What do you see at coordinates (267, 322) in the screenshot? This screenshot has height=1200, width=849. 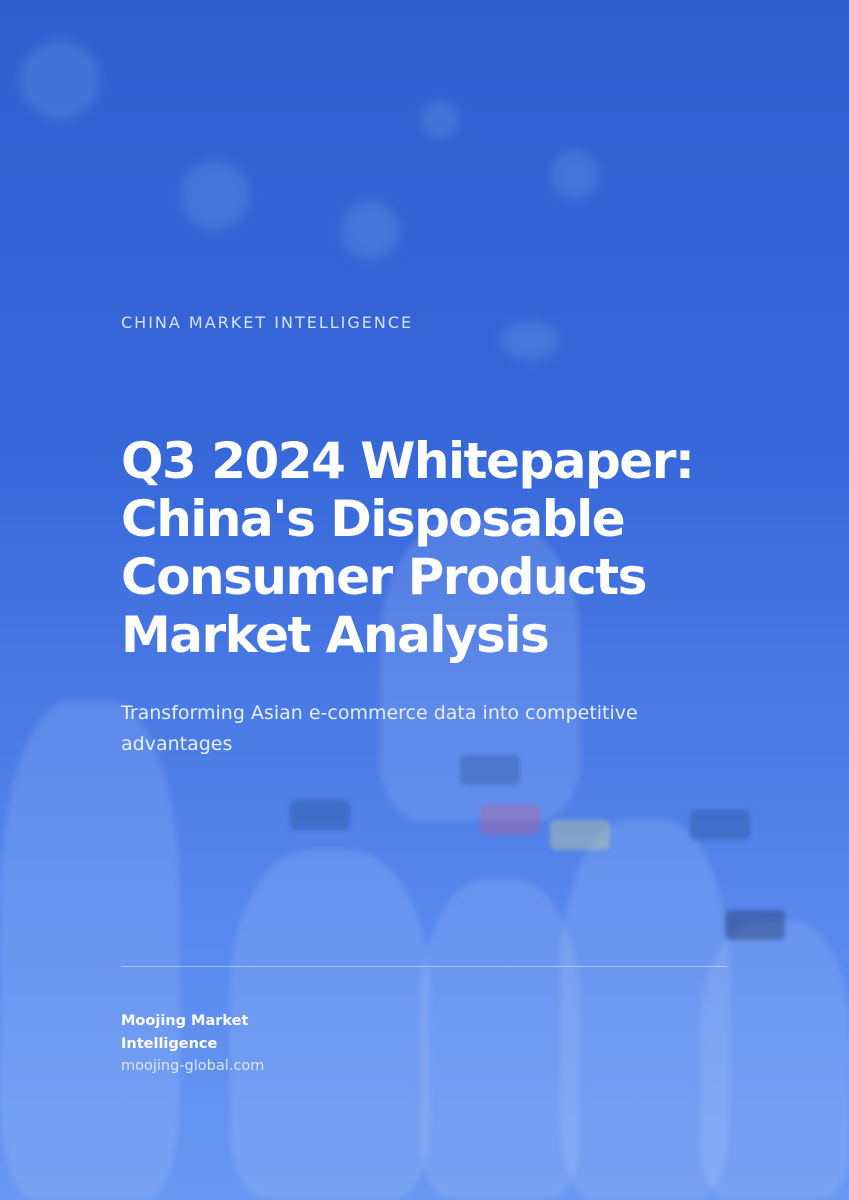 I see `eyebrow-label: CHINA MARKET INTELLIGENCE` at bounding box center [267, 322].